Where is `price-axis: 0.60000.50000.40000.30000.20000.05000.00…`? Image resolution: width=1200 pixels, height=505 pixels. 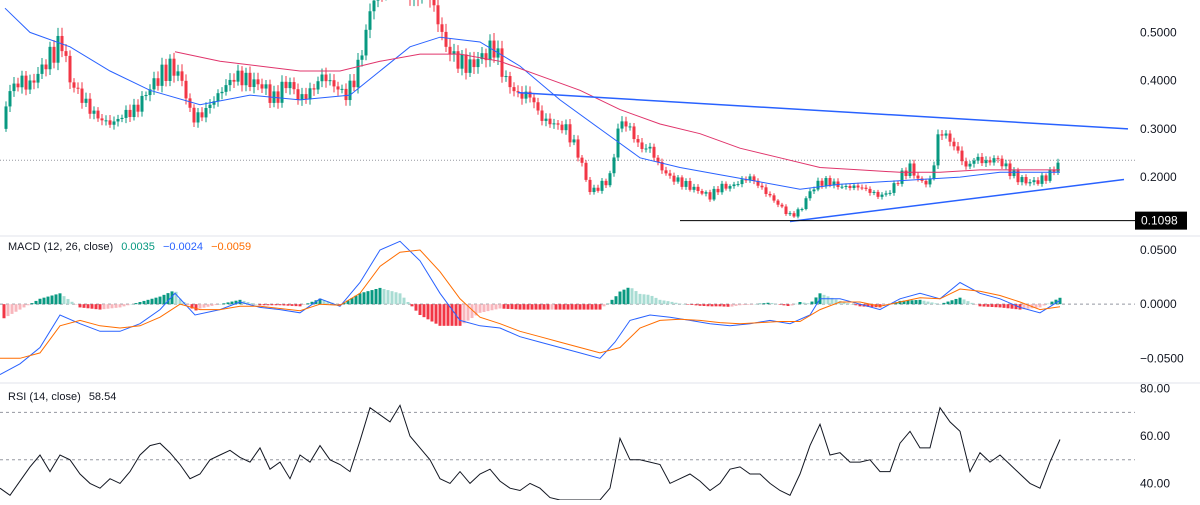 price-axis: 0.60000.50000.40000.30000.20000.05000.00… is located at coordinates (1161, 245).